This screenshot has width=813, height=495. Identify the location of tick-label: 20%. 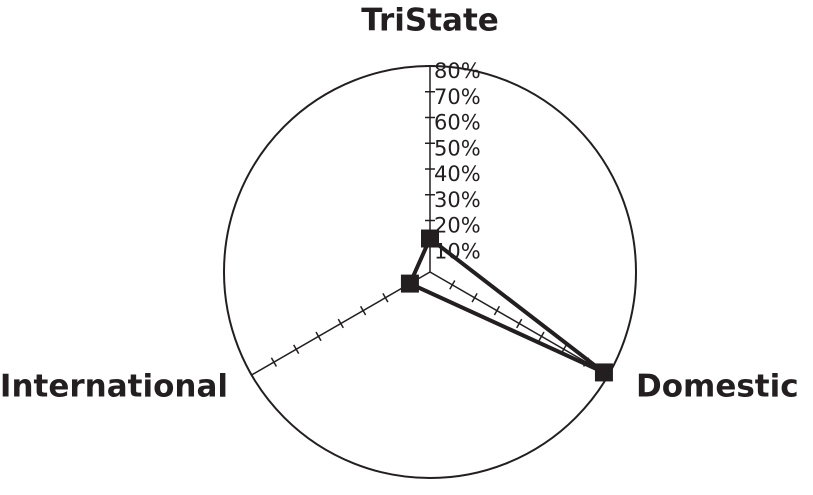
(457, 226).